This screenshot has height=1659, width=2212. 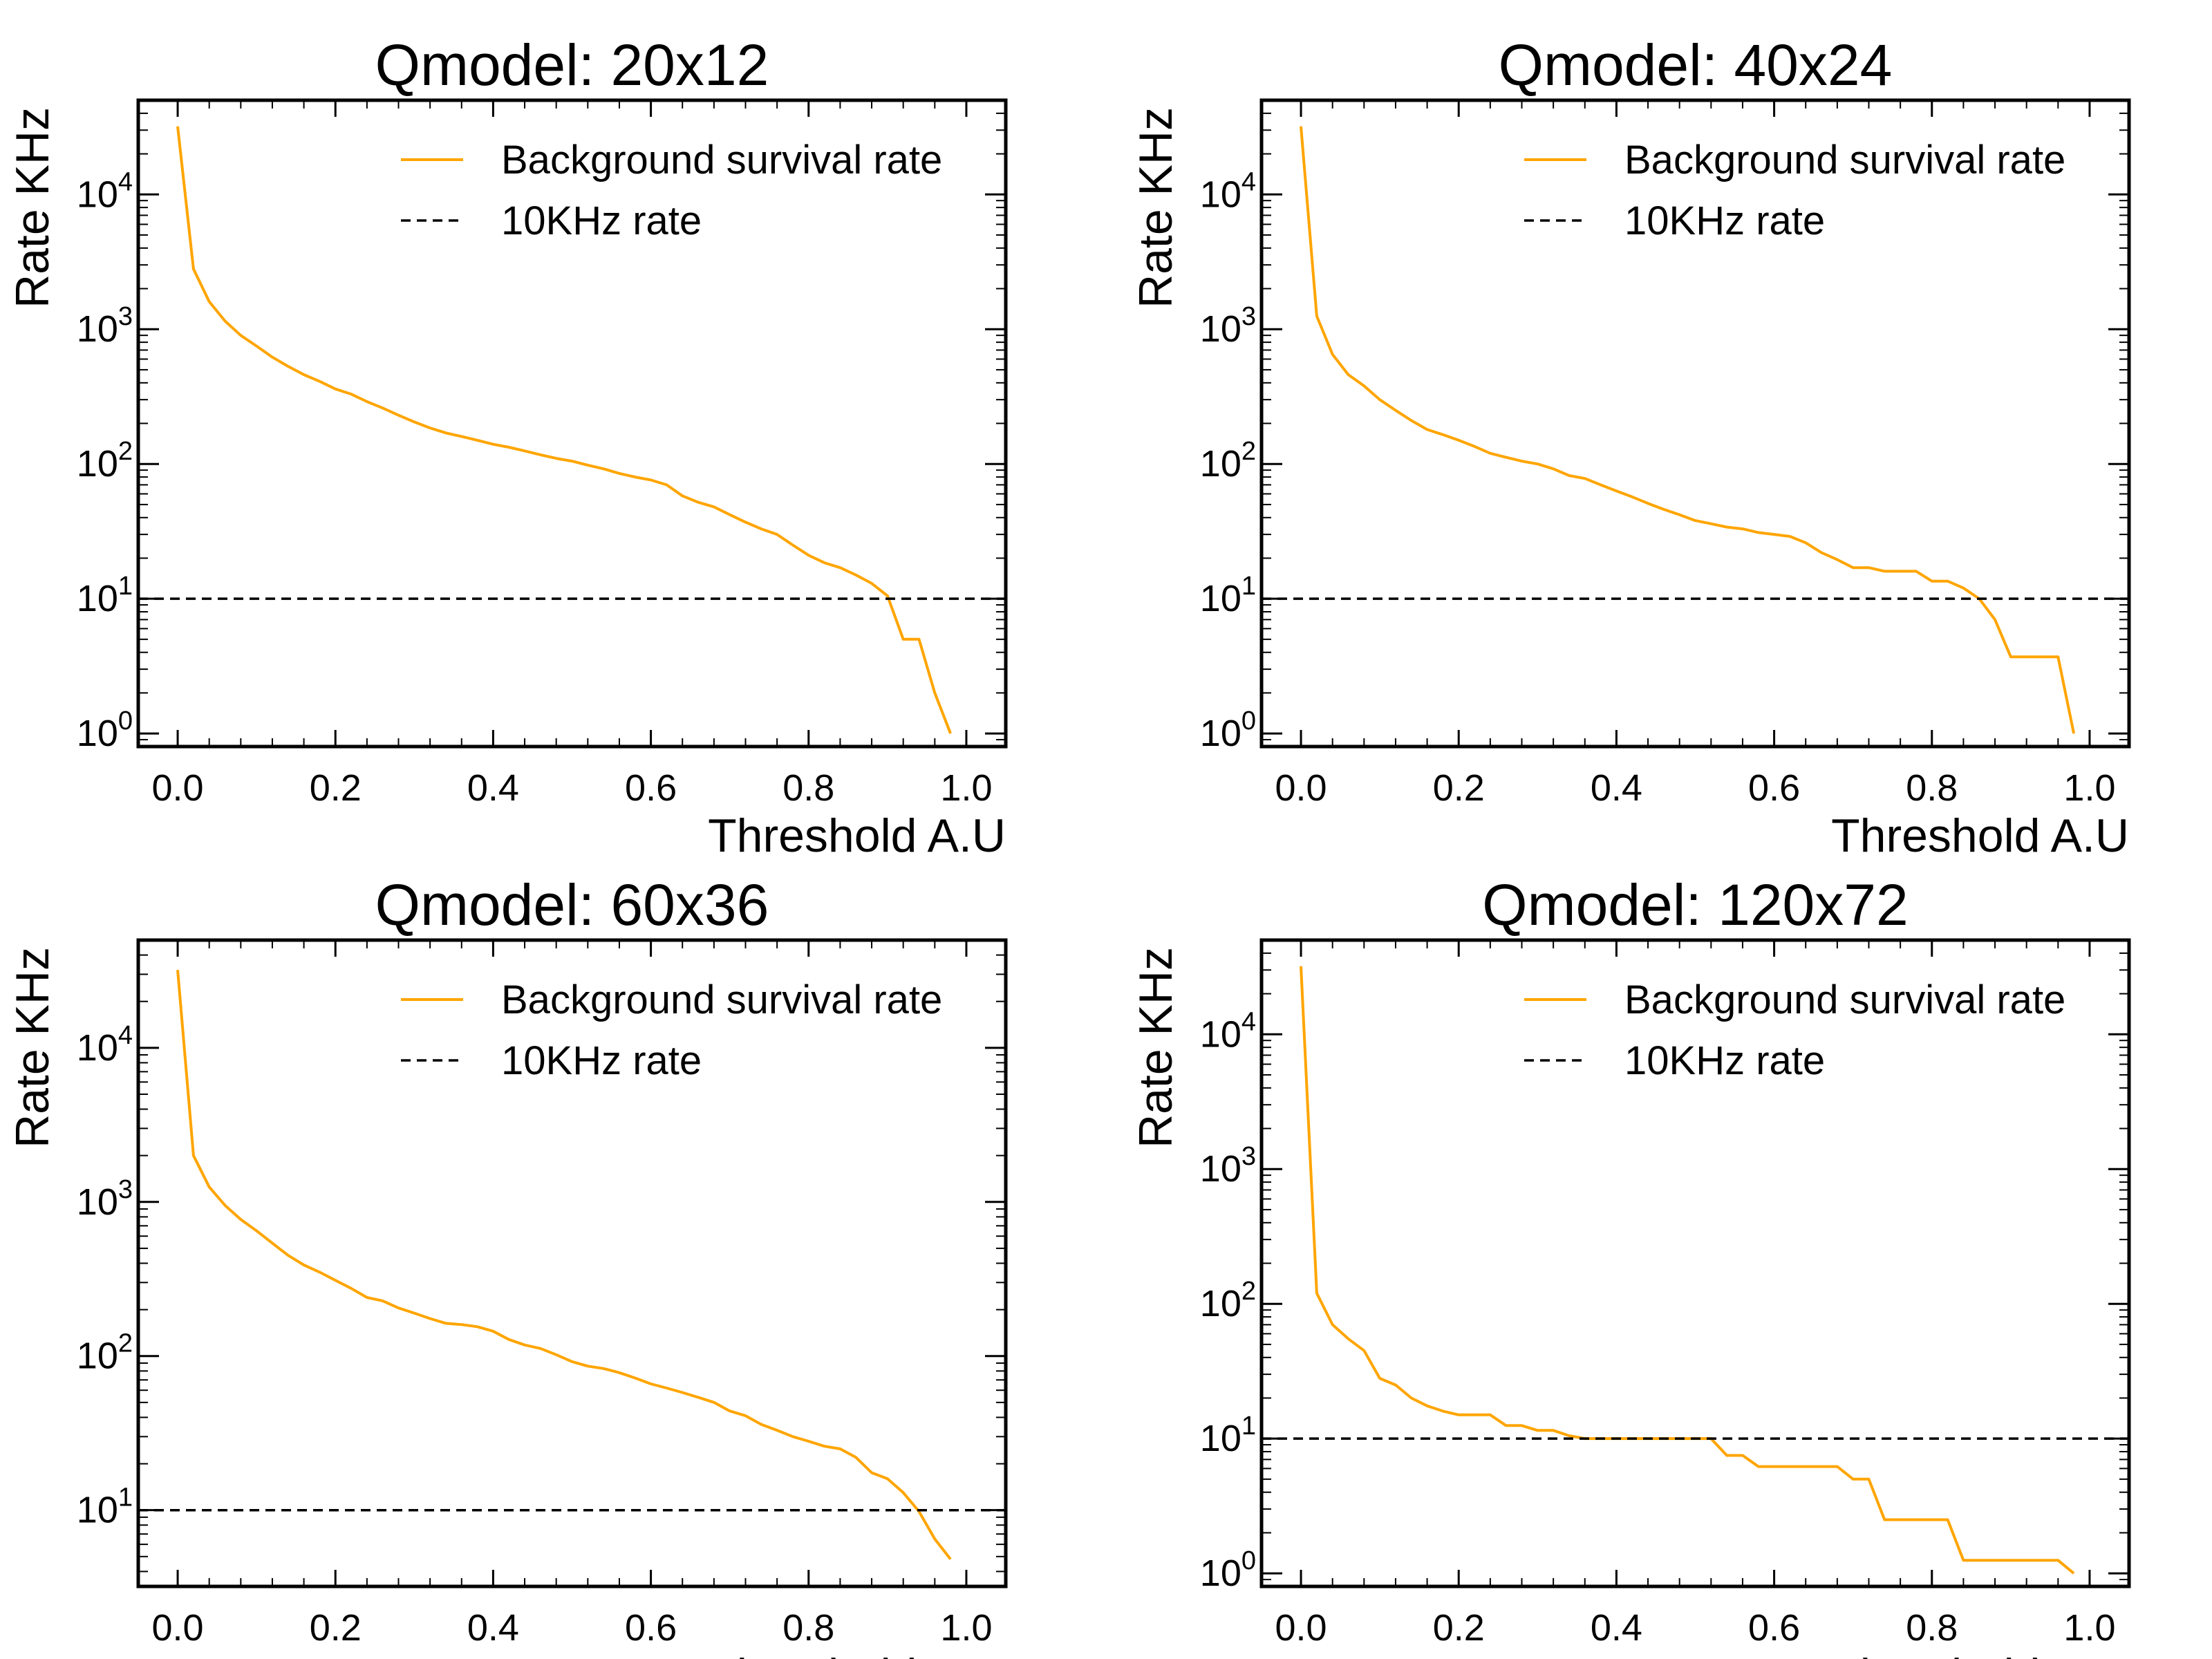 What do you see at coordinates (572, 904) in the screenshot?
I see `chart-title: Qmodel: 60x36` at bounding box center [572, 904].